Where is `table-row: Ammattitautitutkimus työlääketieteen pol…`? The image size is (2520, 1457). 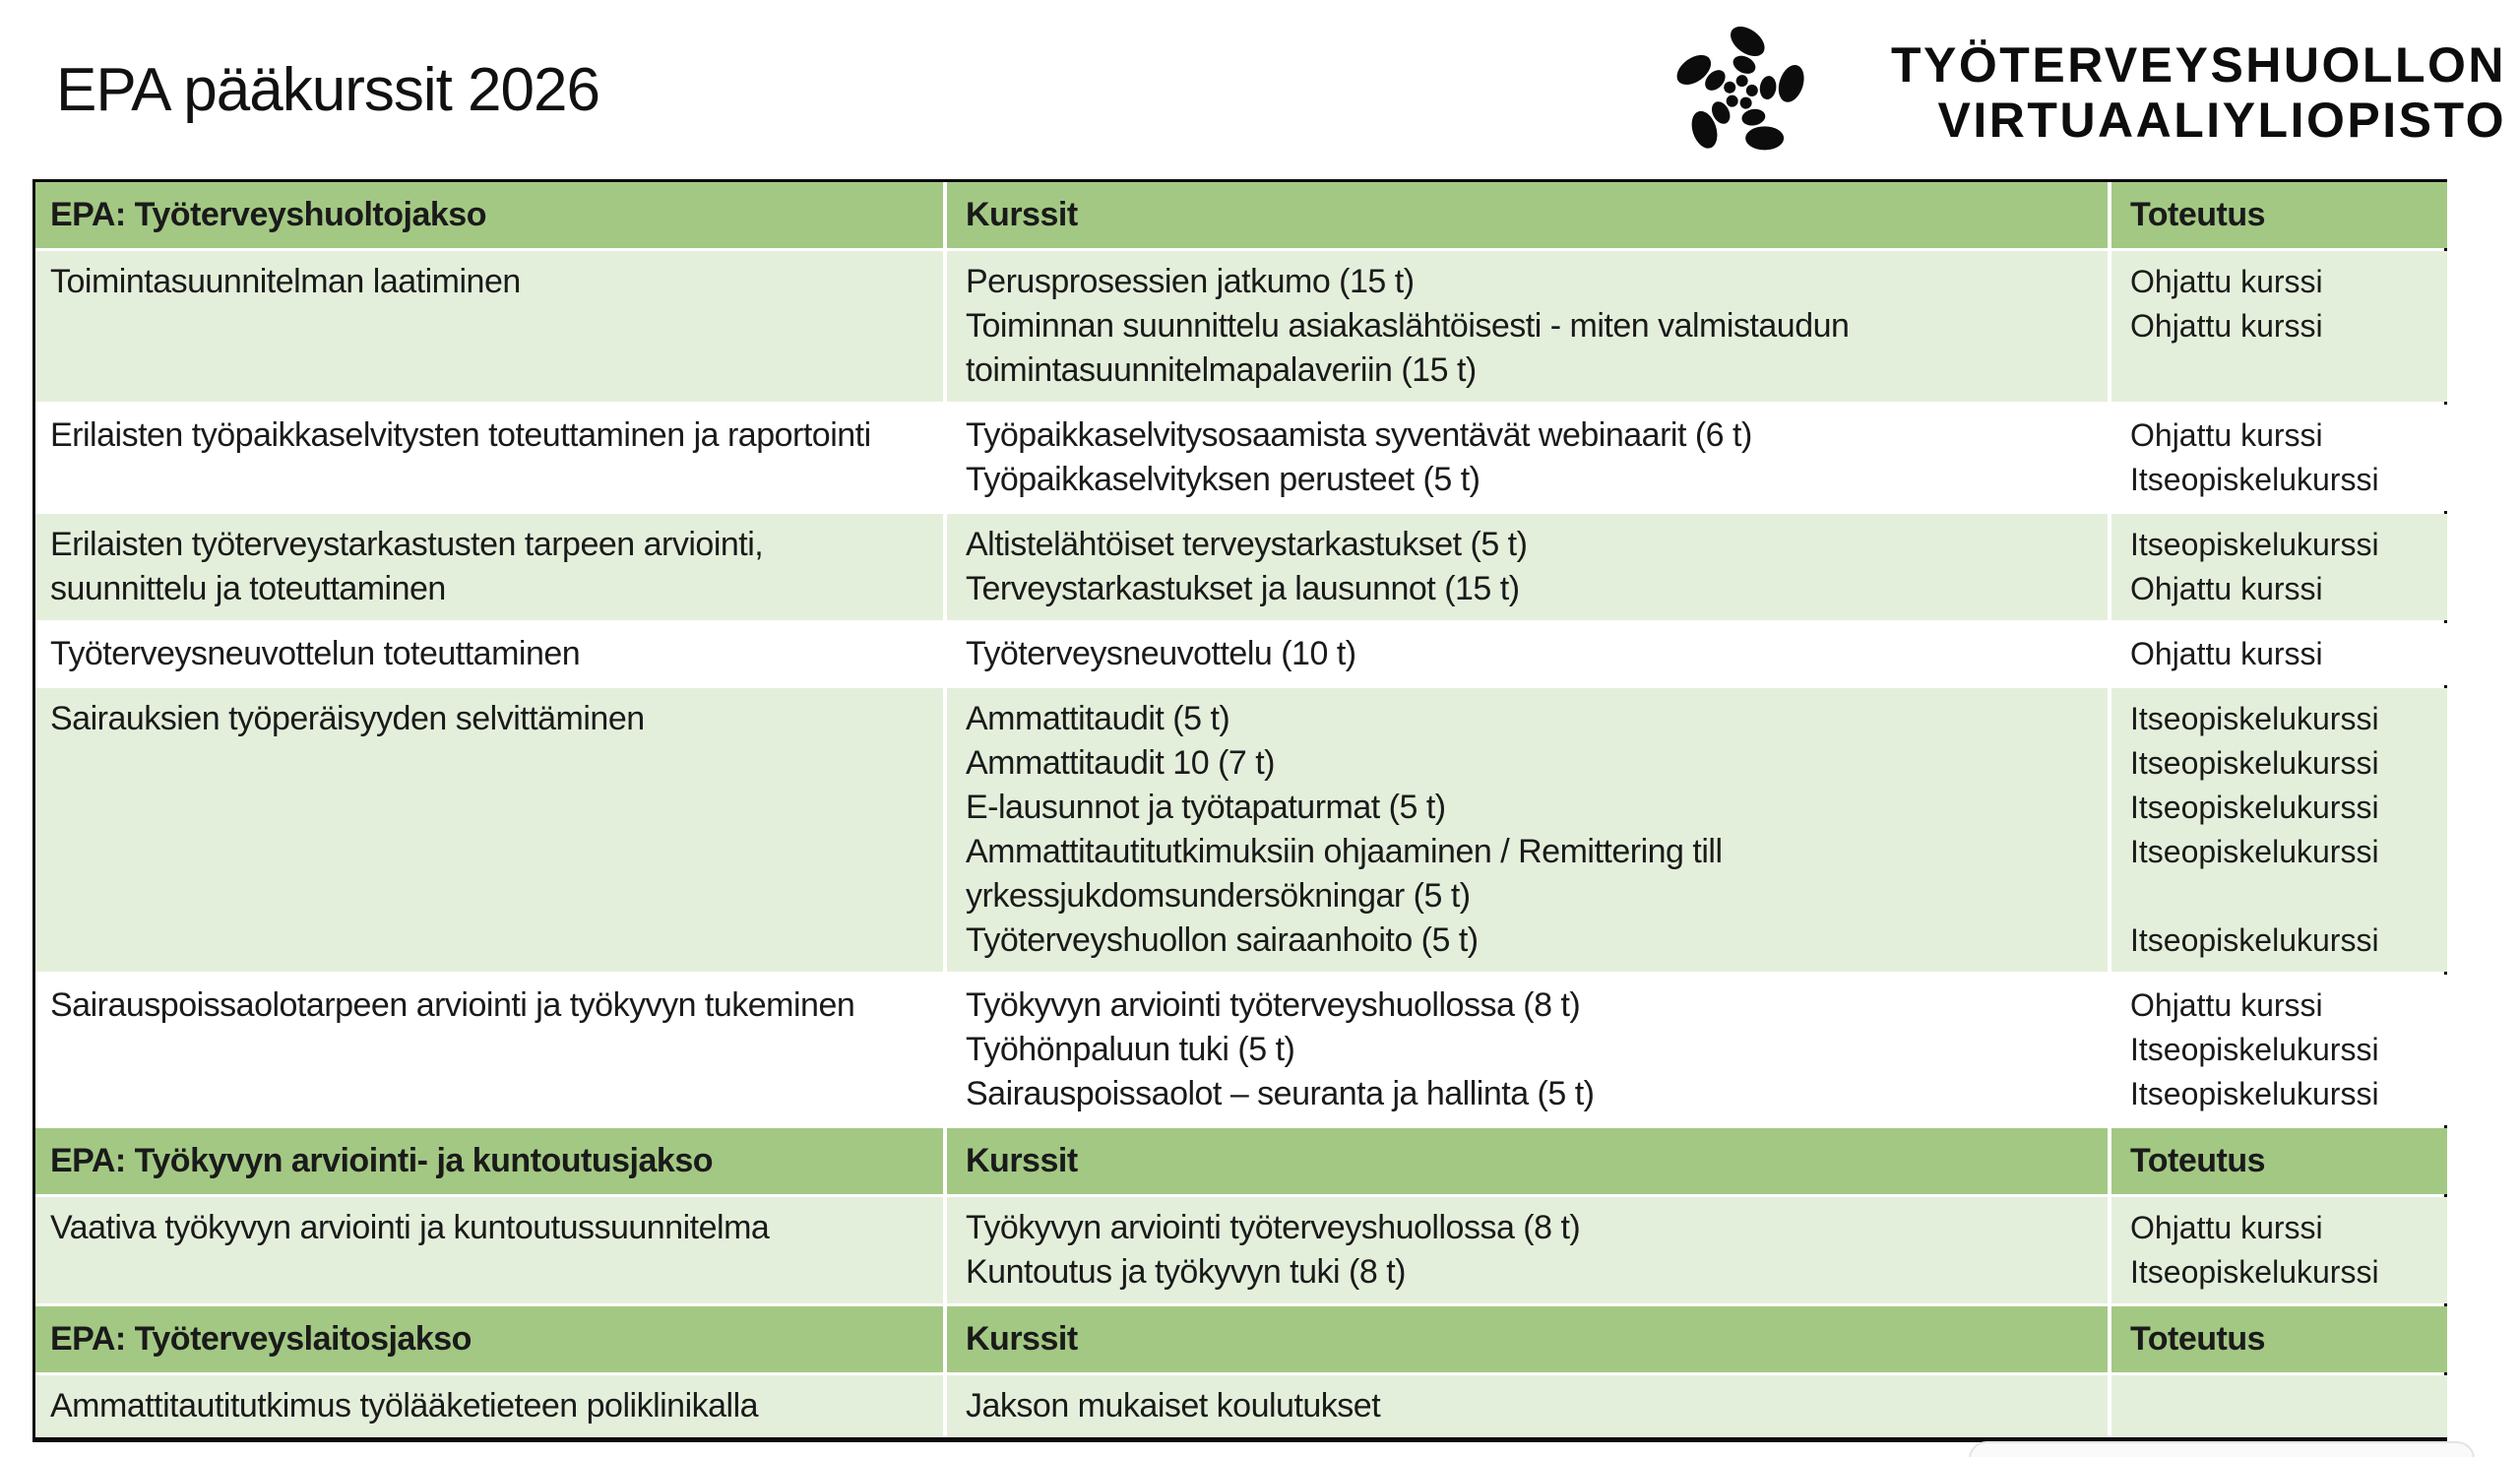 table-row: Ammattitautitutkimus työlääketieteen pol… is located at coordinates (1241, 1404).